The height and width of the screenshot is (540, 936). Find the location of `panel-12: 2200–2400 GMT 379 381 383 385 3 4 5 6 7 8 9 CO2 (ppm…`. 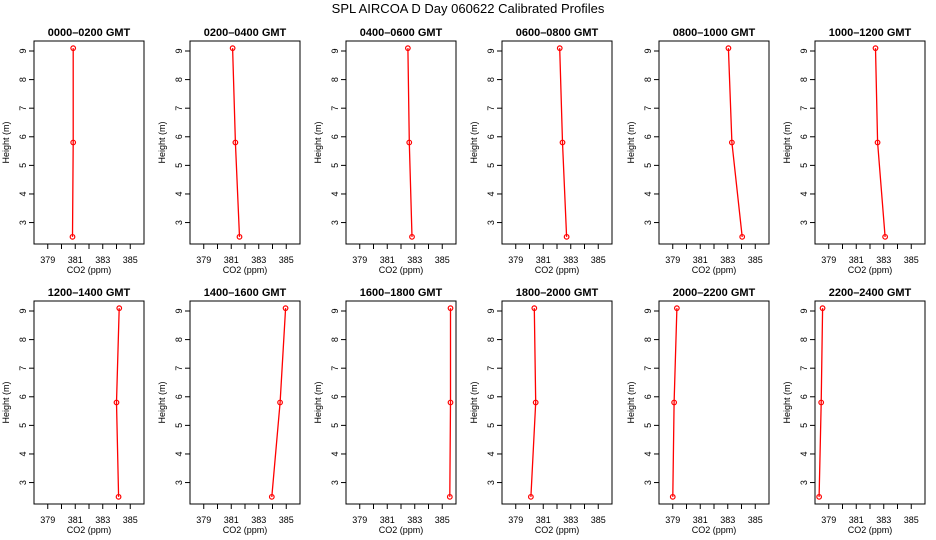

panel-12: 2200–2400 GMT 379 381 383 385 3 4 5 6 7 8 9 CO2 (ppm… is located at coordinates (854, 411).